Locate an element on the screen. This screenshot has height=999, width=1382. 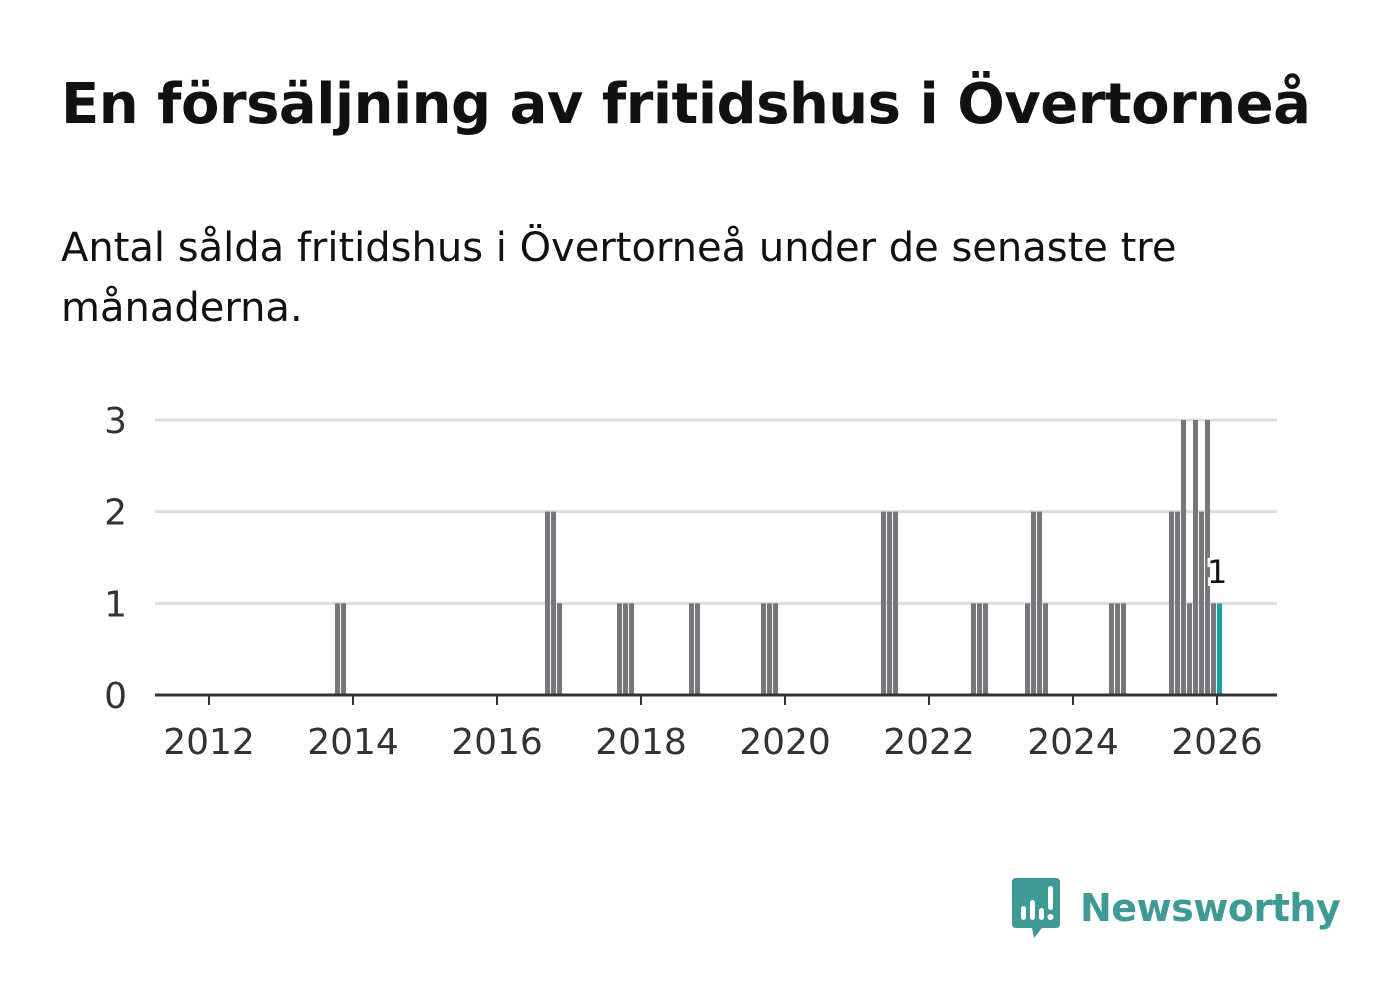
annotation: 1 is located at coordinates (1217, 572).